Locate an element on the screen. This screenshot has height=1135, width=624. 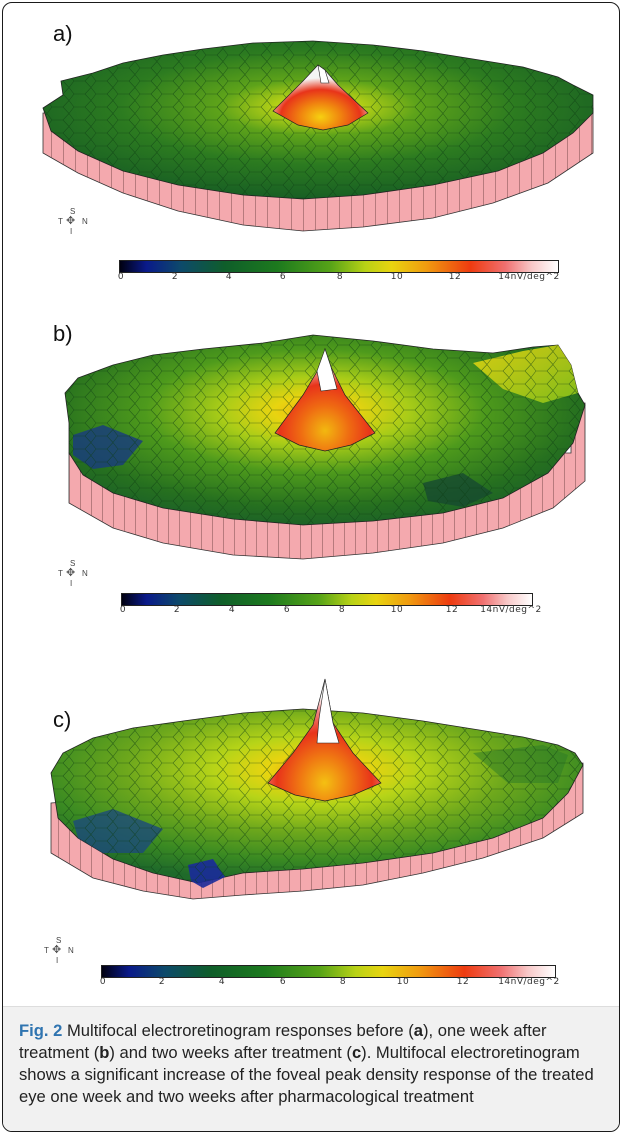
mfERG-3d-surface-plot is located at coordinates (318, 136).